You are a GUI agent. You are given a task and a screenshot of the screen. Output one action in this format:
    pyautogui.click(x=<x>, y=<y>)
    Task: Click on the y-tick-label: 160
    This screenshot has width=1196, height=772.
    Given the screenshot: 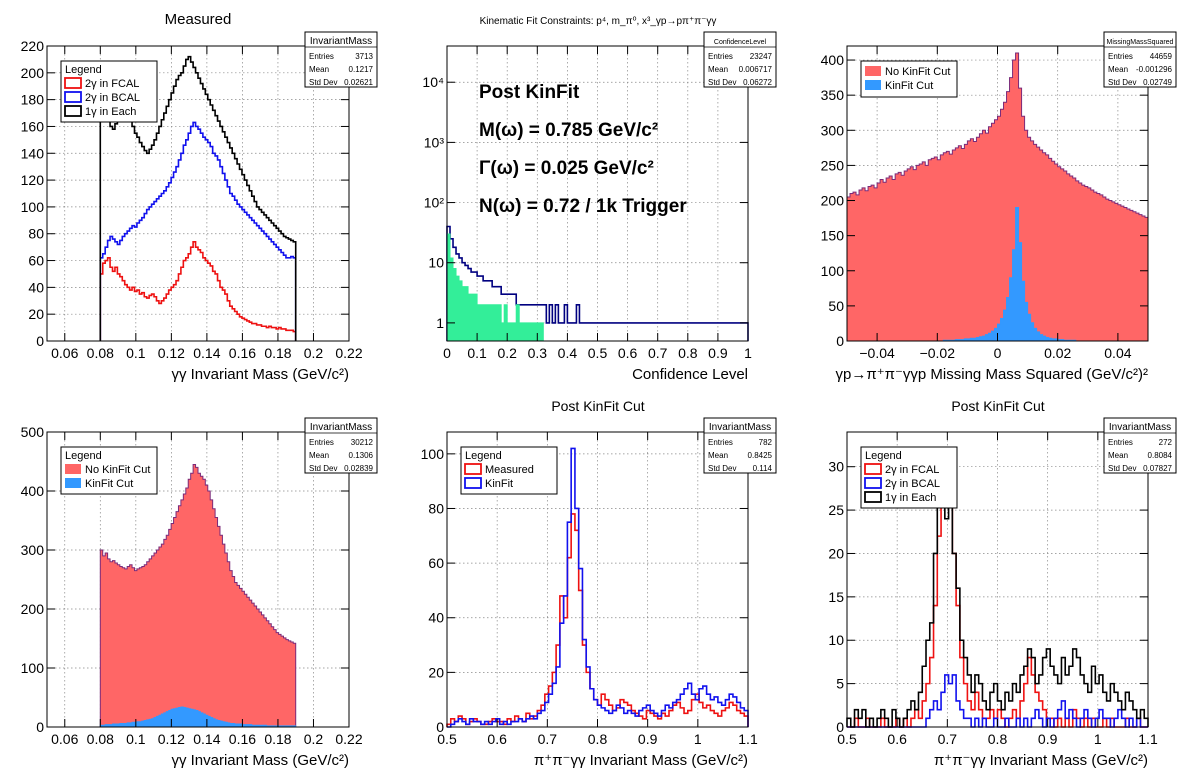 What is the action you would take?
    pyautogui.click(x=33, y=126)
    